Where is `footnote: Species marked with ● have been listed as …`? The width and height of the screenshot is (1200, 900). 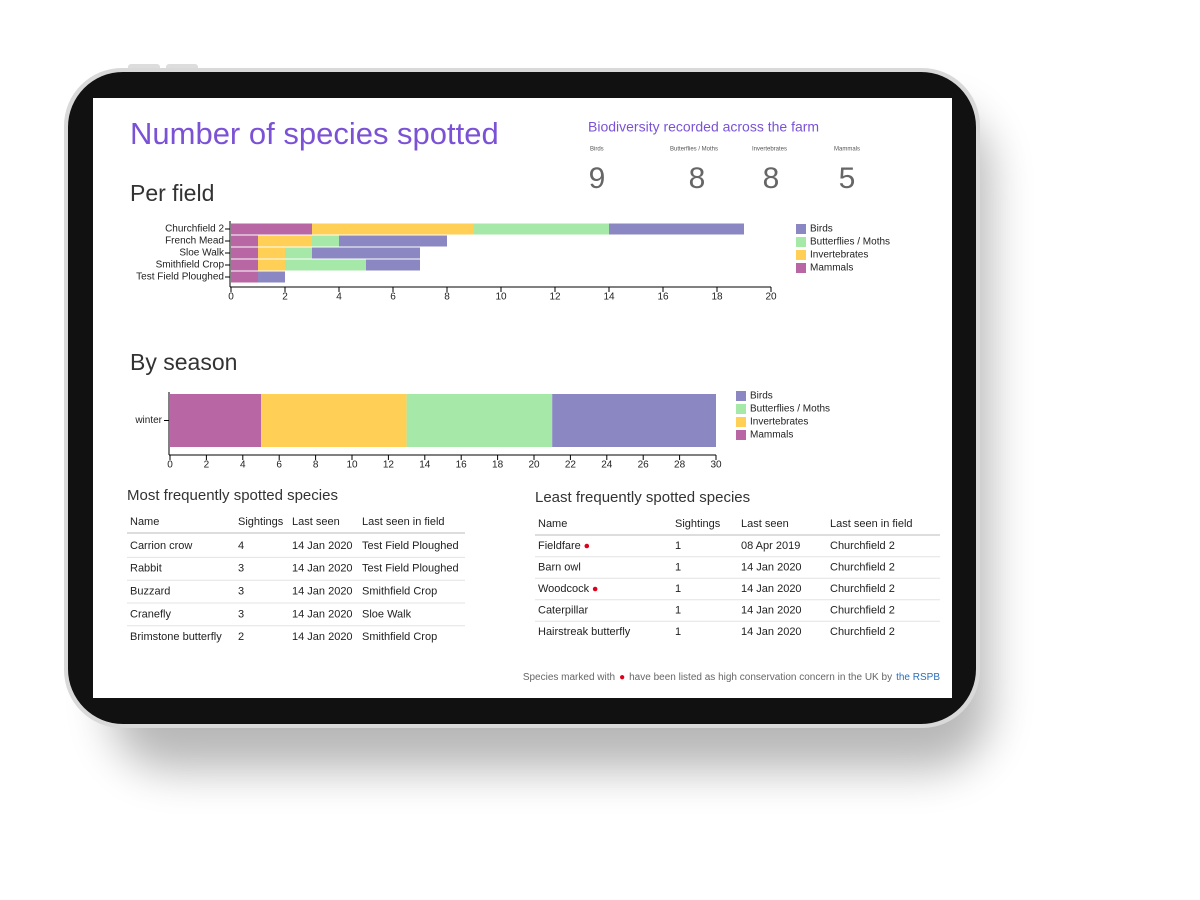
footnote: Species marked with ● have been listed as … is located at coordinates (732, 677).